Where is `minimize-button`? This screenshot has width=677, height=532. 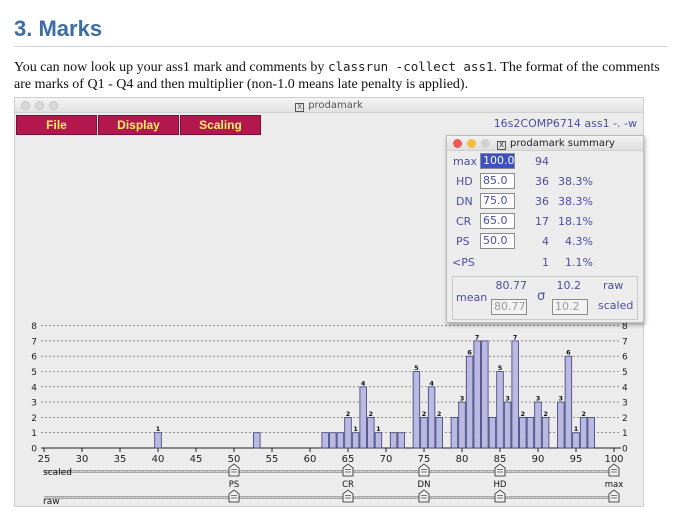
minimize-button is located at coordinates (39, 105).